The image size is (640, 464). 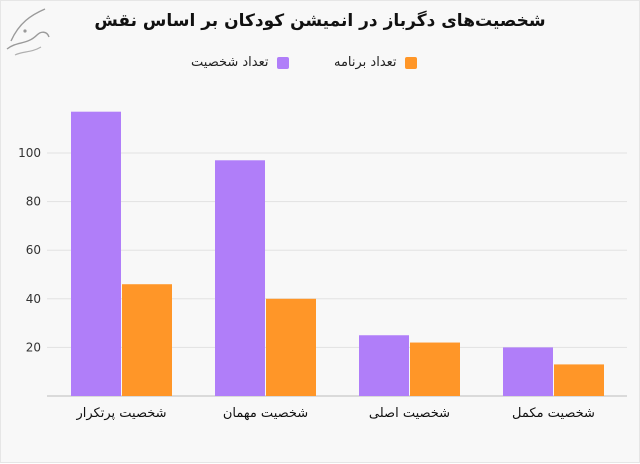 I want to click on y-tick-label: 80, so click(x=33, y=202).